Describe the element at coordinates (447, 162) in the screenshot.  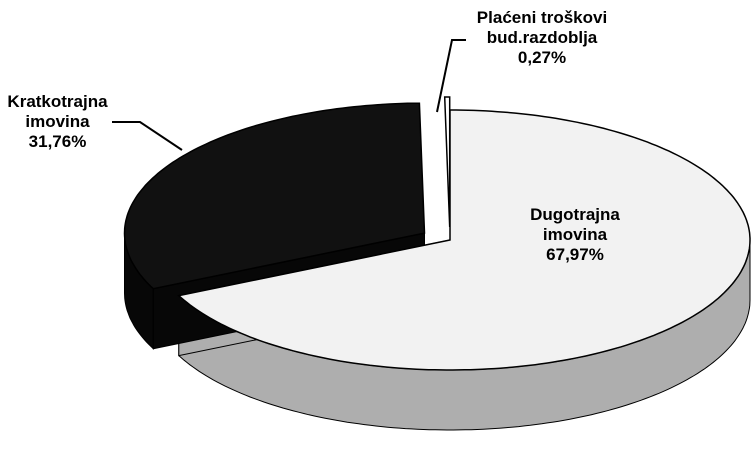
I see `slice` at that location.